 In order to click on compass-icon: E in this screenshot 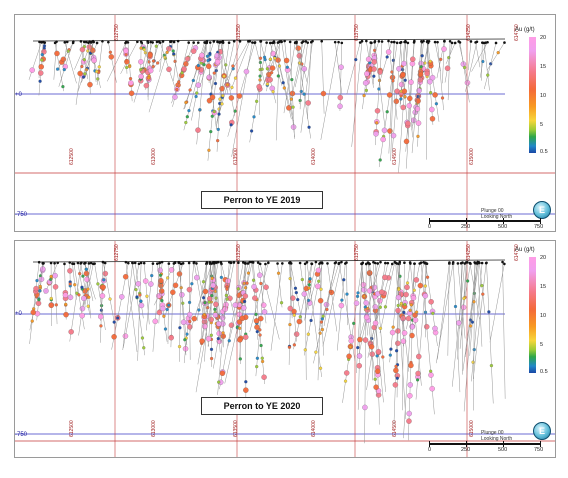, I will do `click(542, 210)`.